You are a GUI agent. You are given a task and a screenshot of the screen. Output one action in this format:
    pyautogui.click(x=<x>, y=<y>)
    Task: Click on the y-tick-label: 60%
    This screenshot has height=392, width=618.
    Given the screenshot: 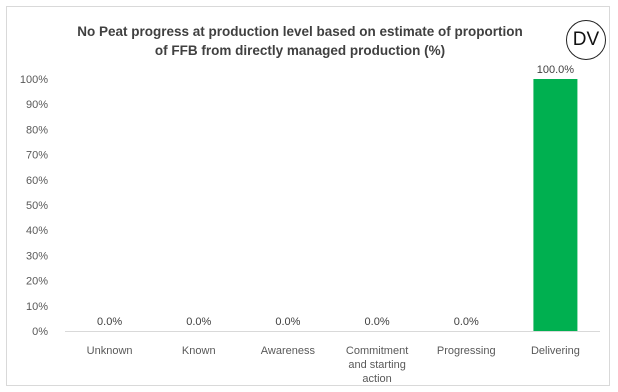 What is the action you would take?
    pyautogui.click(x=37, y=181)
    